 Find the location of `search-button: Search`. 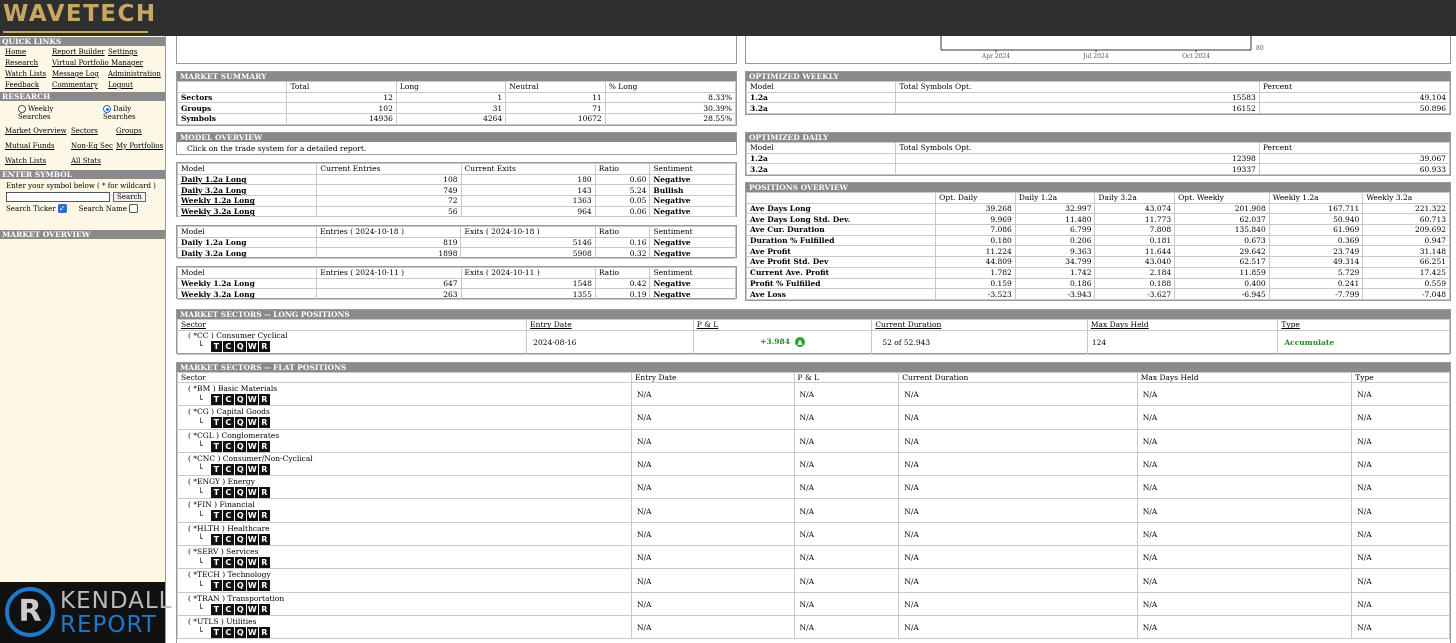

search-button: Search is located at coordinates (129, 197).